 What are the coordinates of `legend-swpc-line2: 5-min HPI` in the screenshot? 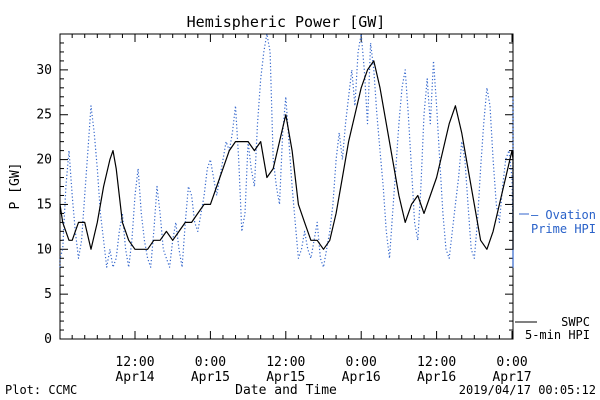 It's located at (557, 335).